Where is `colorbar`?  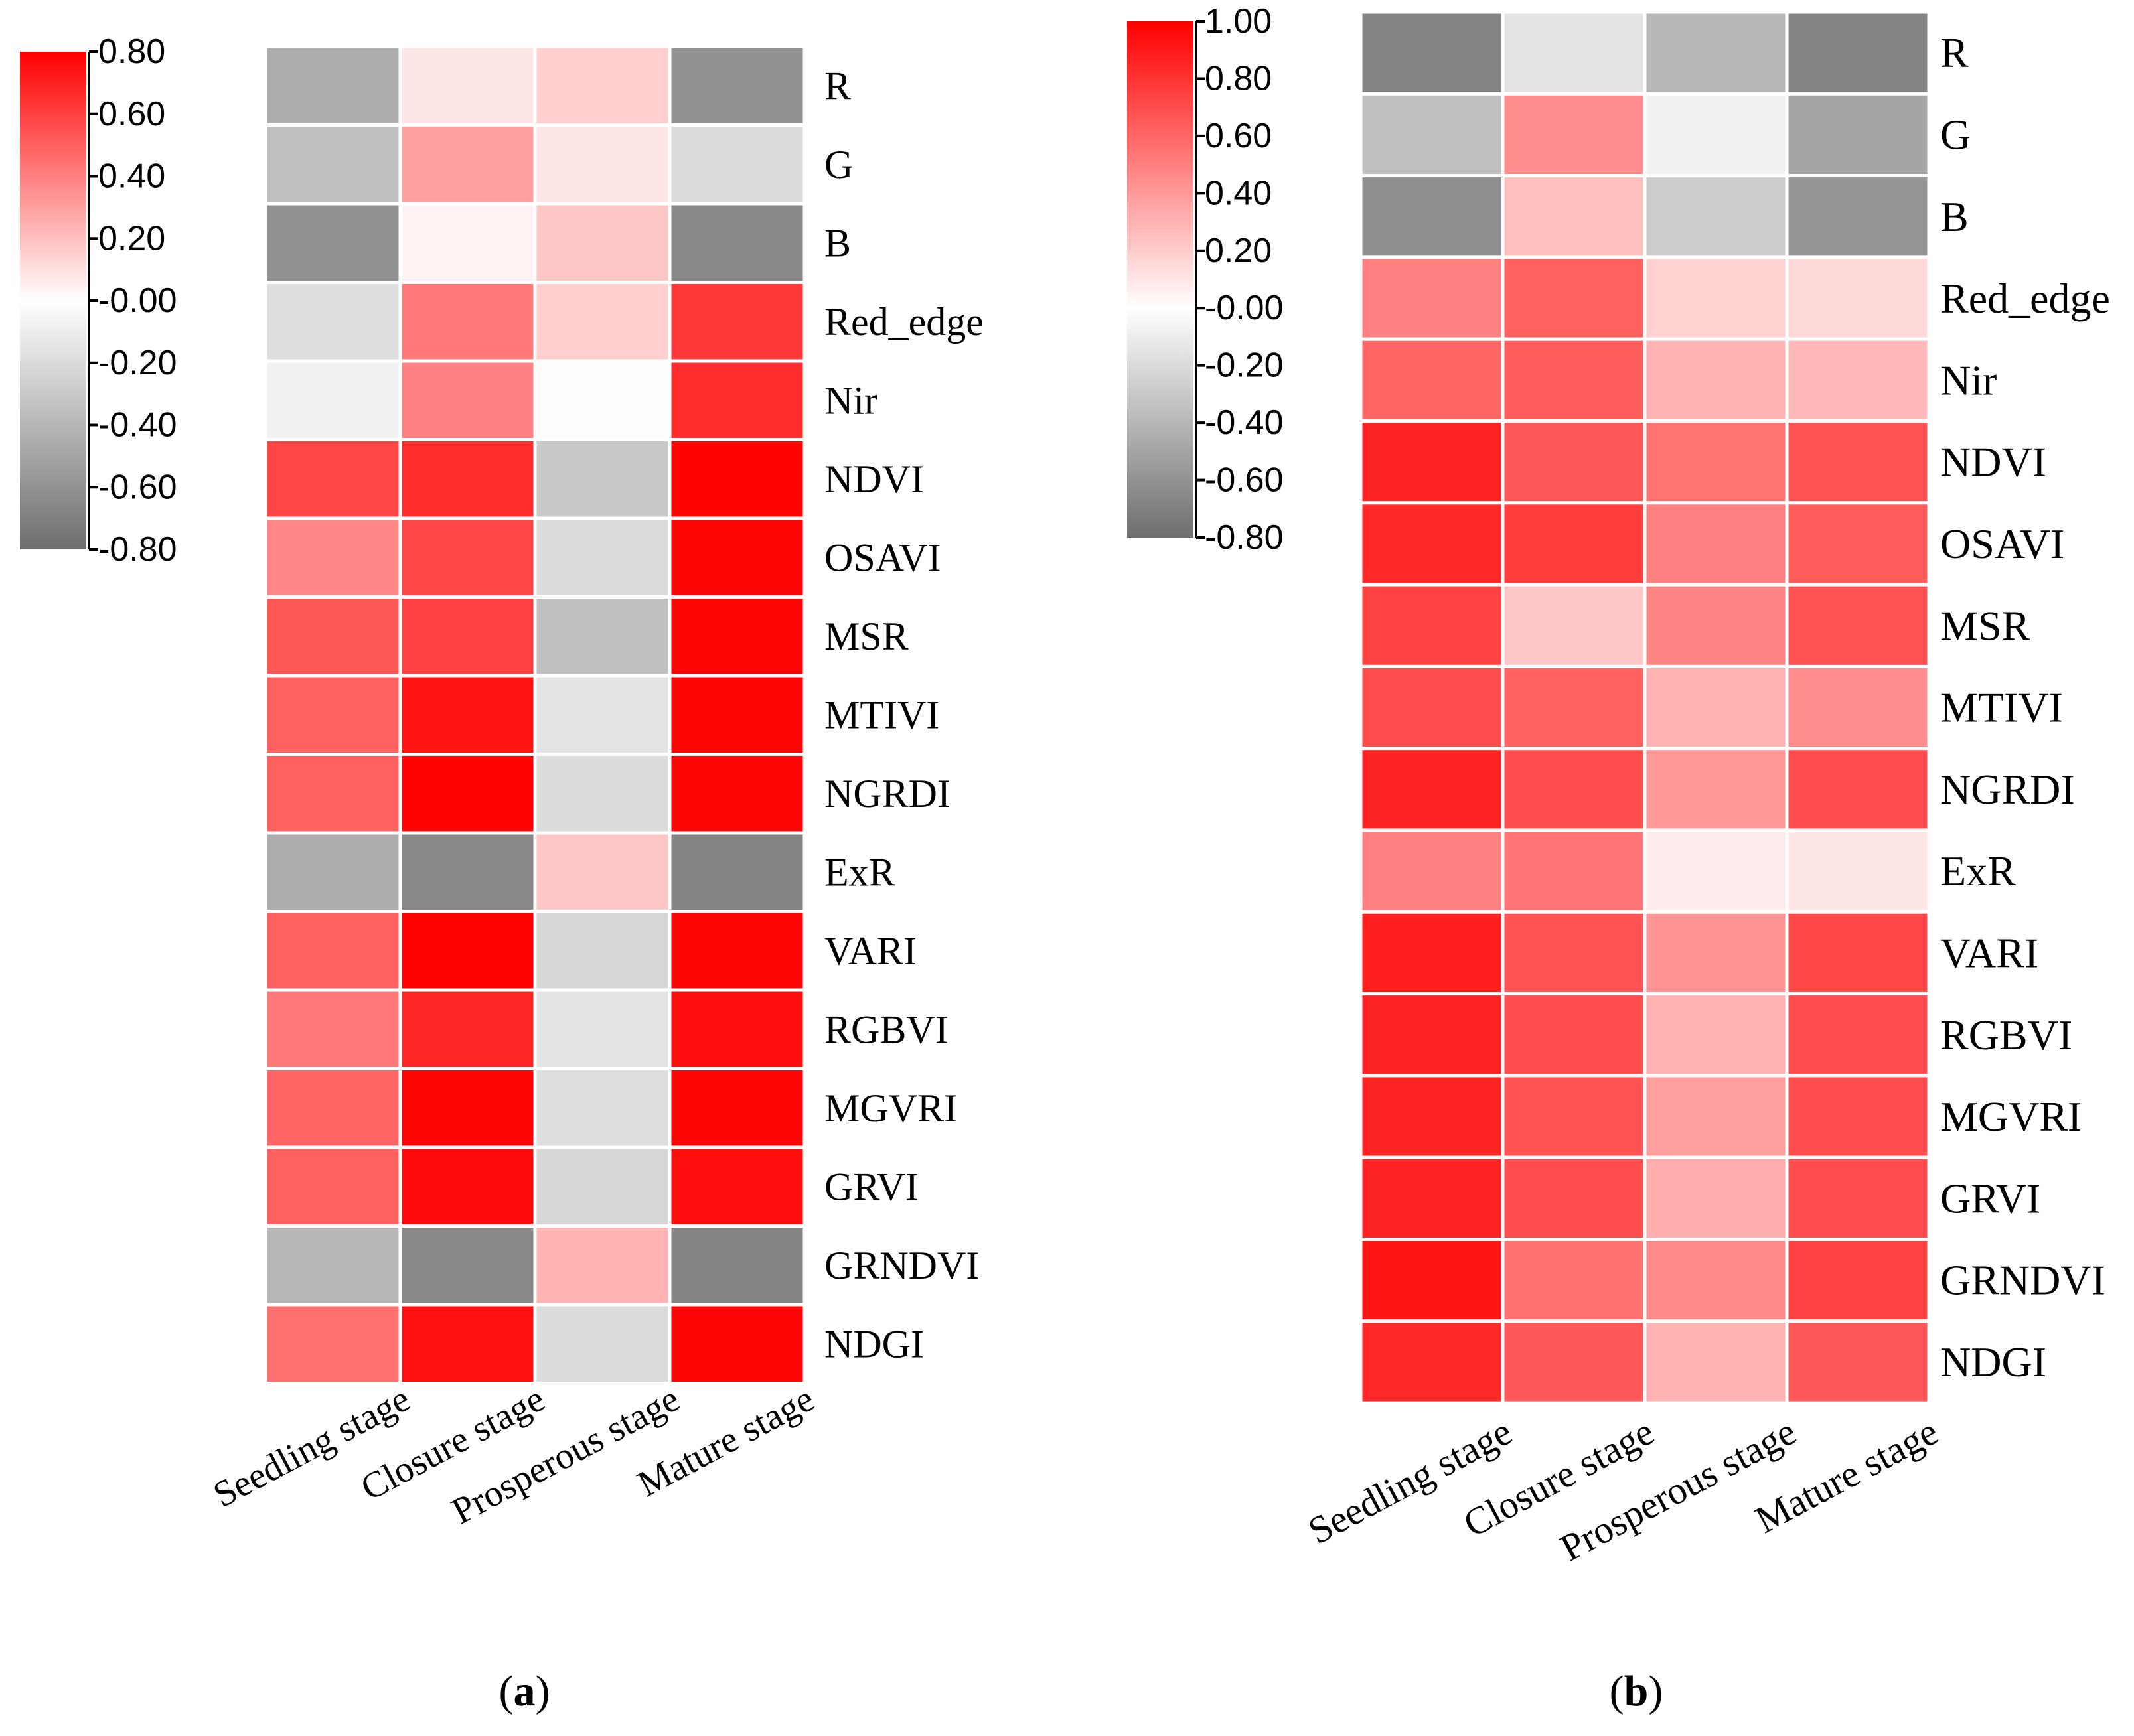 colorbar is located at coordinates (53, 301).